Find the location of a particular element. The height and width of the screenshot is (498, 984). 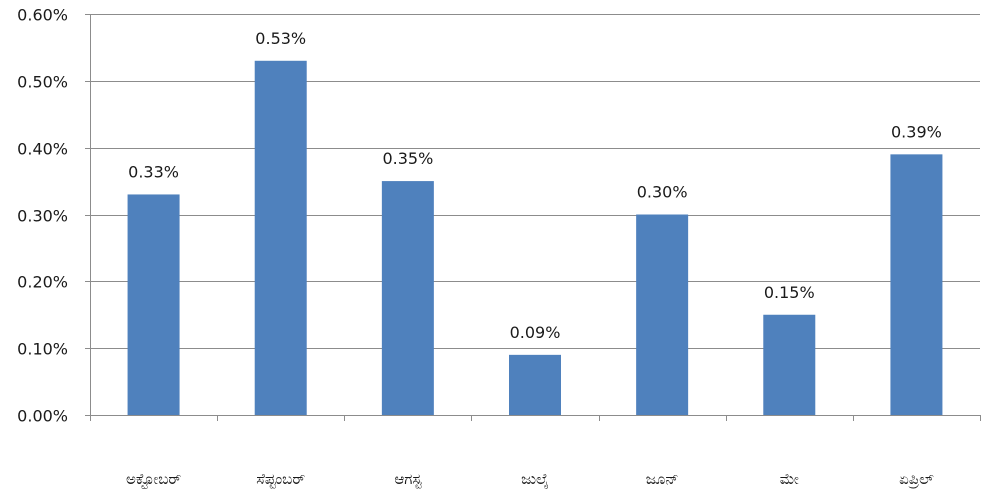

x-category-label: ಜುಲೈ is located at coordinates (535, 479).